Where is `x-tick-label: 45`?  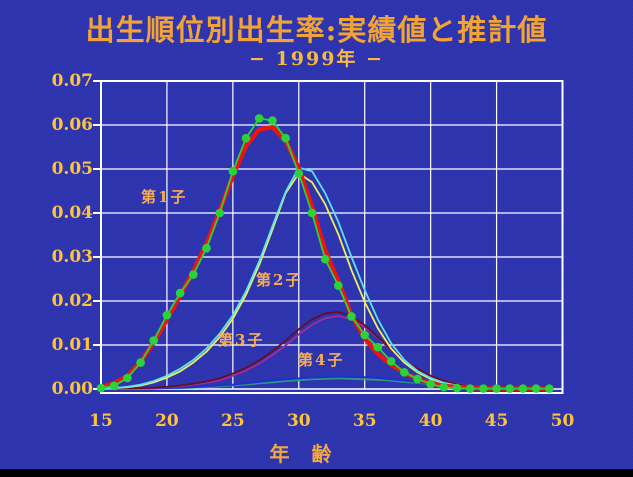 x-tick-label: 45 is located at coordinates (496, 421).